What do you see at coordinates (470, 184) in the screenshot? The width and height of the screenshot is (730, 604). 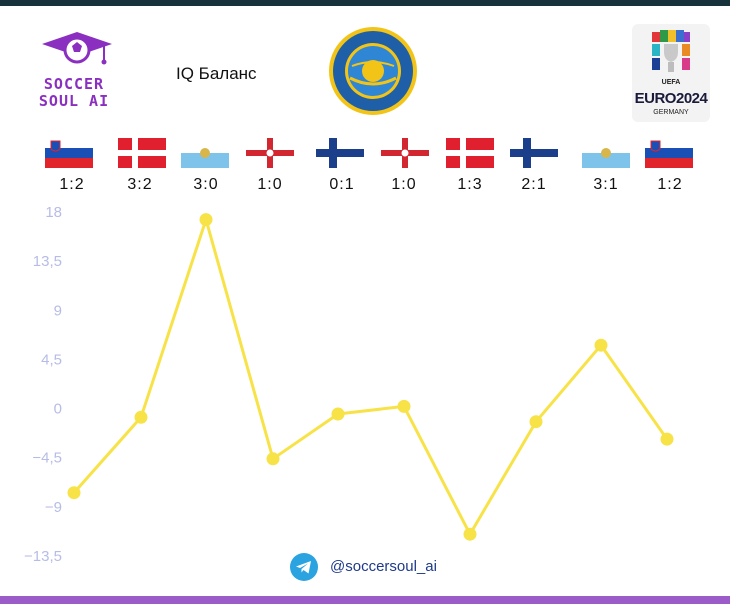 I see `match-score: 1:3` at bounding box center [470, 184].